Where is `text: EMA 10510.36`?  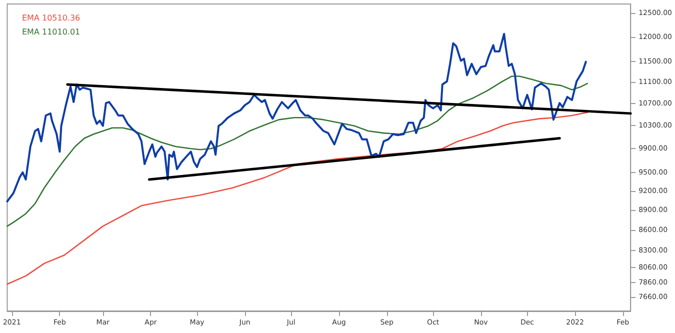 text: EMA 10510.36 is located at coordinates (51, 18).